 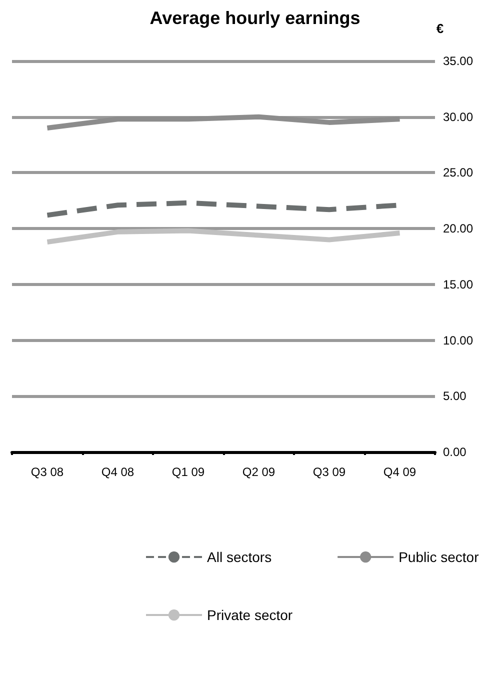 What do you see at coordinates (458, 173) in the screenshot?
I see `y-tick-label: 25.00` at bounding box center [458, 173].